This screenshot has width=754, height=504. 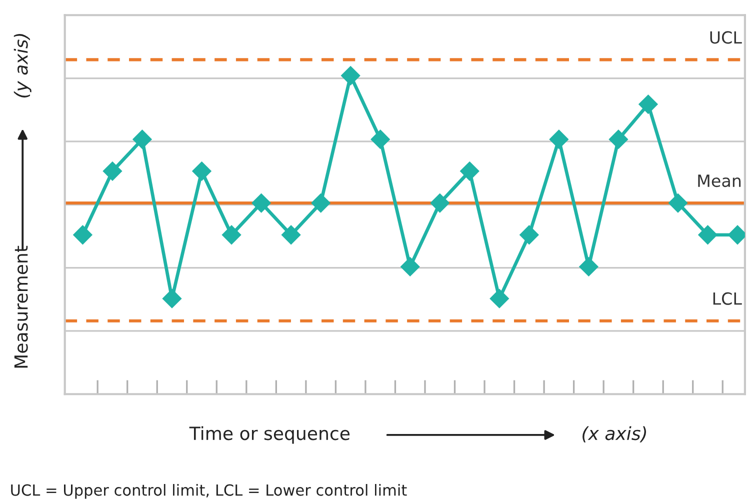 I want to click on ref-line-label: Mean, so click(x=719, y=181).